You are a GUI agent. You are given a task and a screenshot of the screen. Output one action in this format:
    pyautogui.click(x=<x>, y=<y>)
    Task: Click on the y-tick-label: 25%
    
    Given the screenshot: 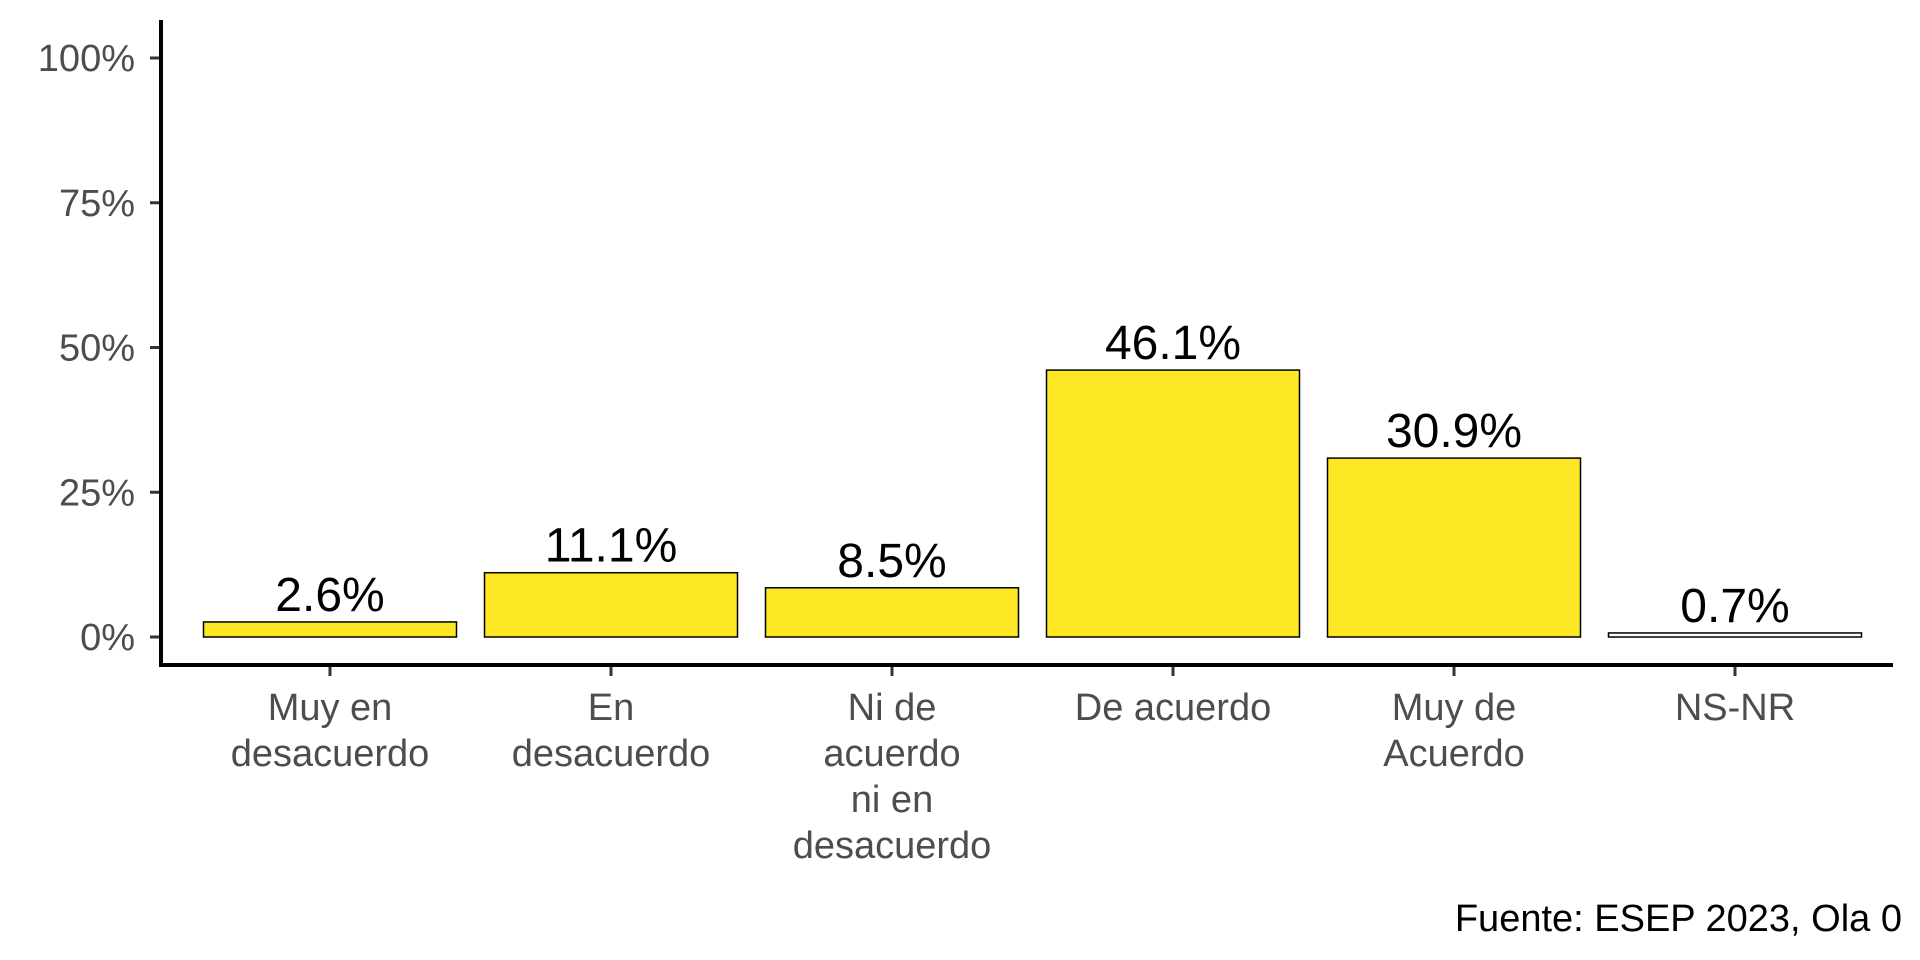 What is the action you would take?
    pyautogui.click(x=97, y=493)
    